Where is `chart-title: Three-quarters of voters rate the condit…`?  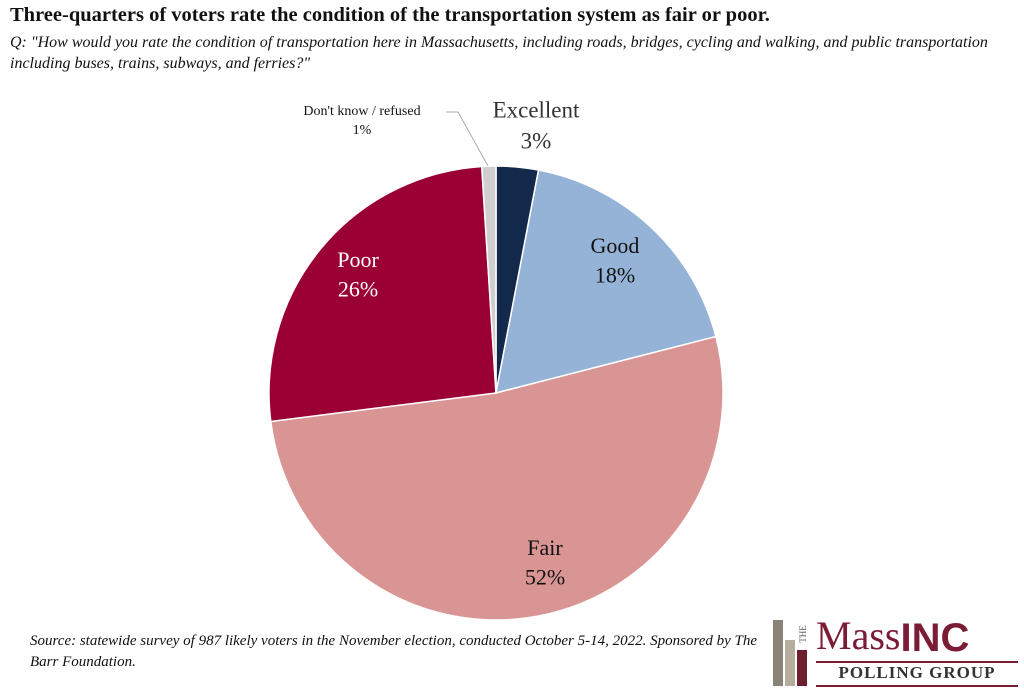
chart-title: Three-quarters of voters rate the condit… is located at coordinates (390, 15).